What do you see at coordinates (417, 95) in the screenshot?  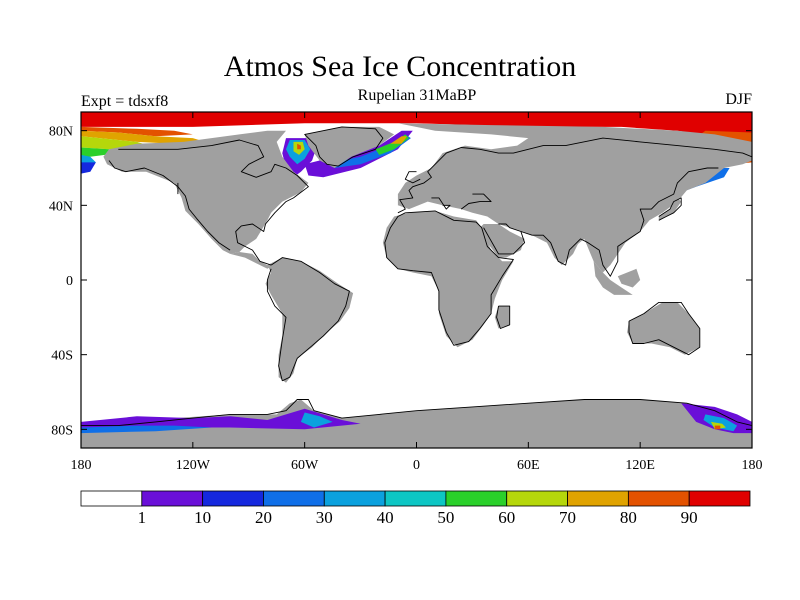 I see `plot-subtitle: Rupelian 31MaBP` at bounding box center [417, 95].